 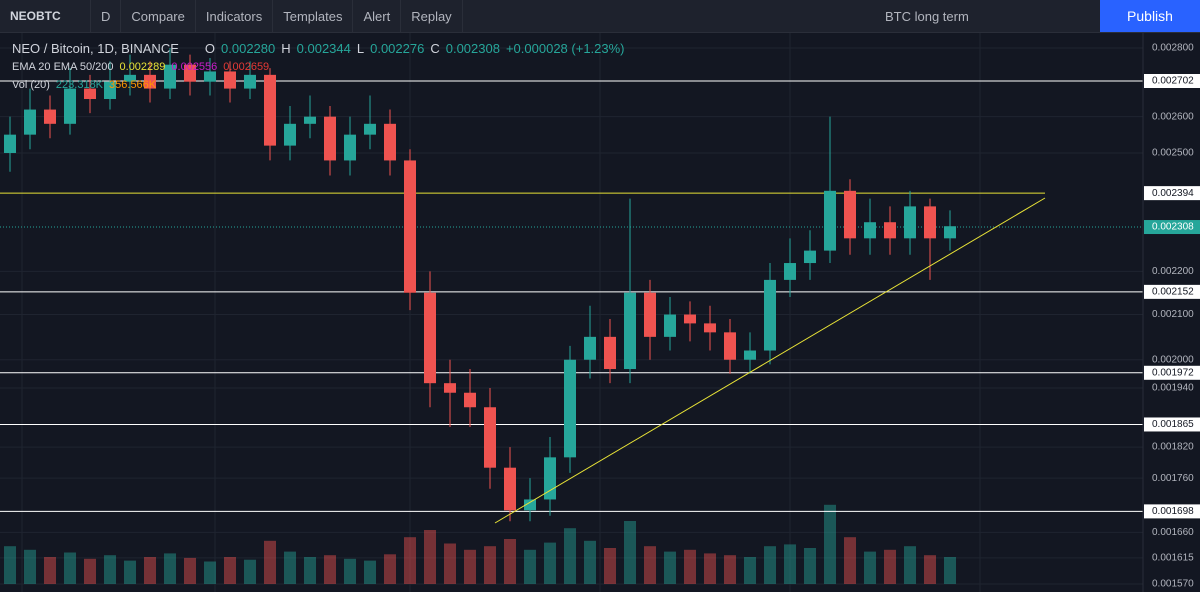 What do you see at coordinates (1173, 271) in the screenshot?
I see `y-tick-label: 0.002200` at bounding box center [1173, 271].